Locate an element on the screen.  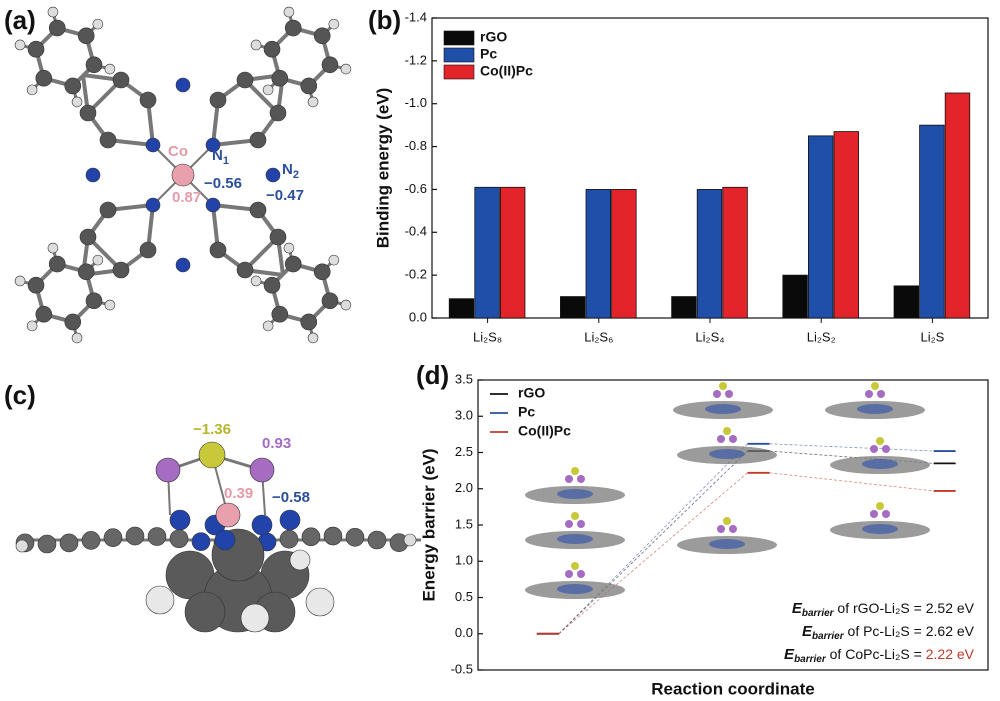
annotation-text: of rGO-Li₂S = is located at coordinates (880, 608).